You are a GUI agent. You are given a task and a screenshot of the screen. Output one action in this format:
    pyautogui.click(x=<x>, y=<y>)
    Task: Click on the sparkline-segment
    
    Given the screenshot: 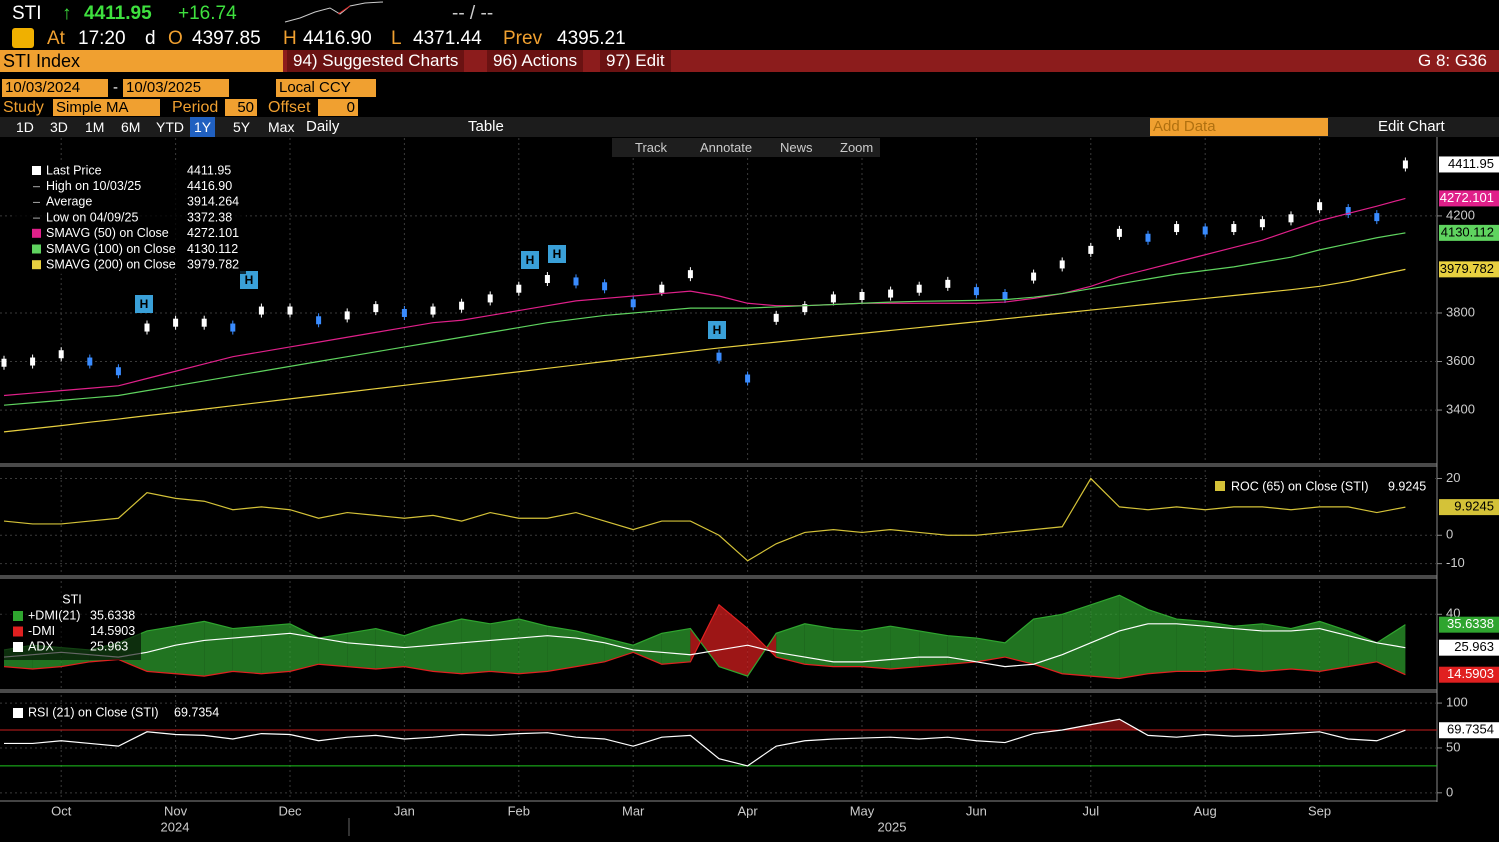 What is the action you would take?
    pyautogui.click(x=344, y=10)
    